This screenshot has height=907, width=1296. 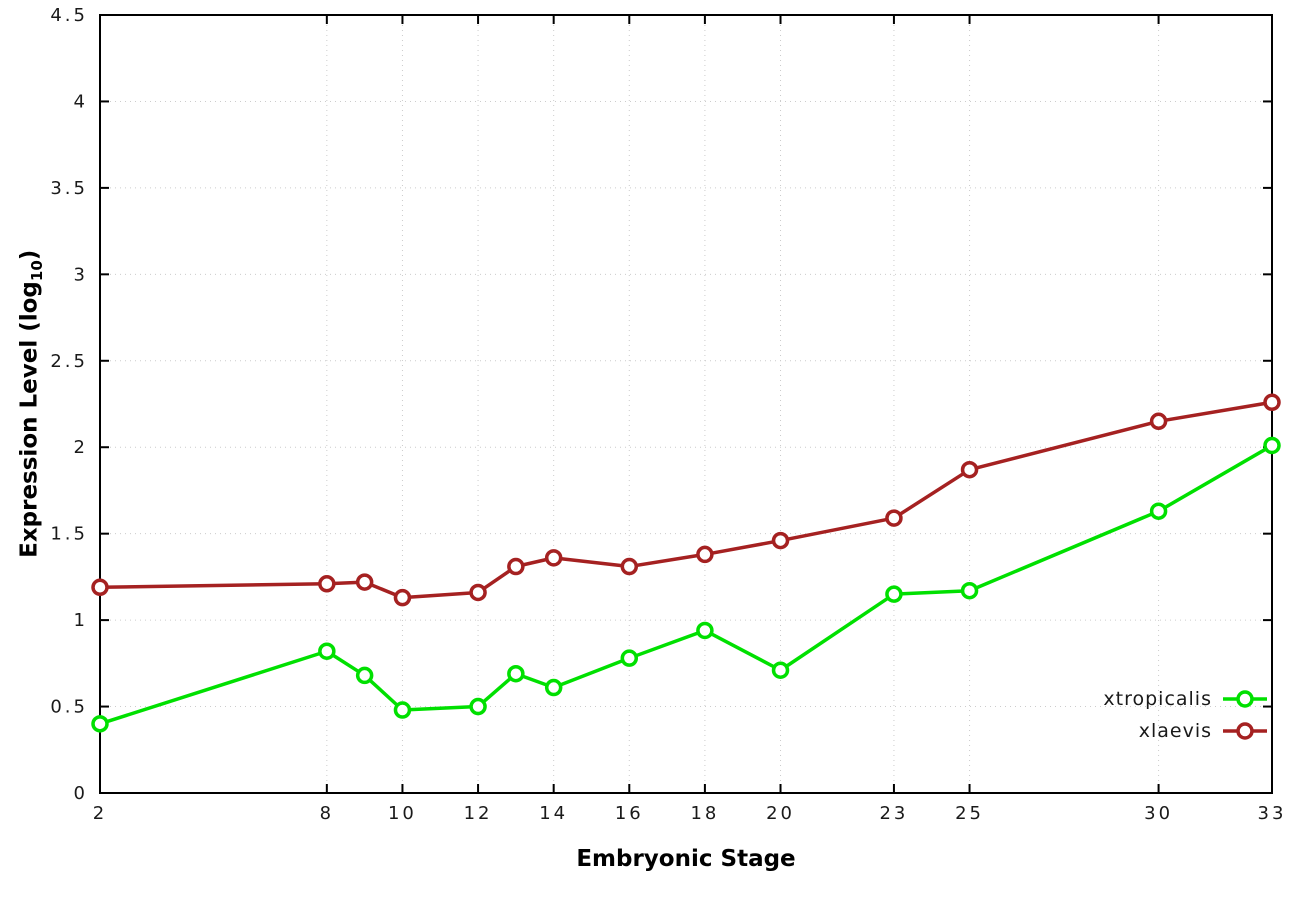 I want to click on x-tick-label: 23, so click(x=893, y=813).